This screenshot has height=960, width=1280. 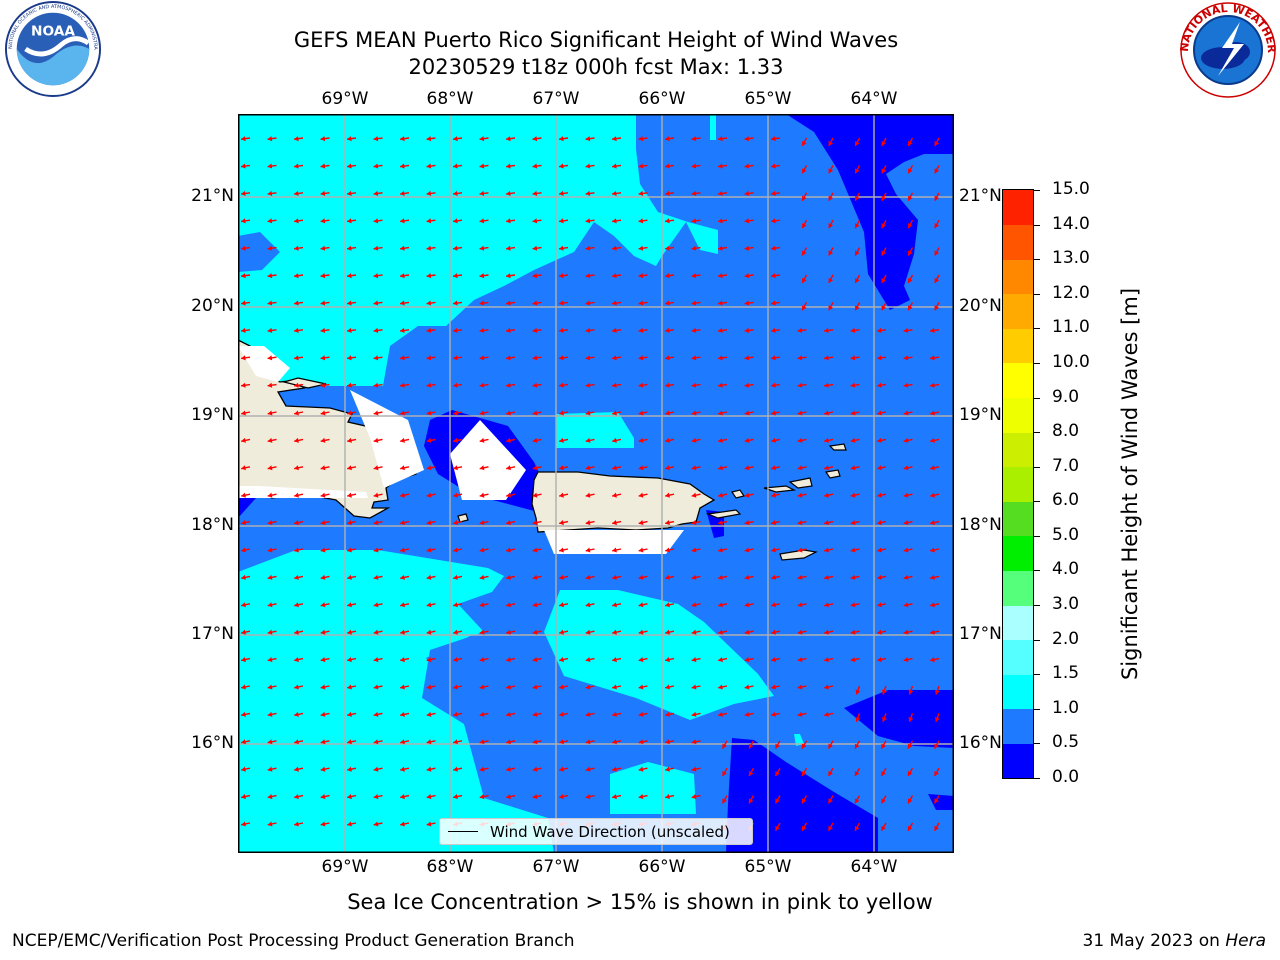 I want to click on colorbar-tick-label: 15.0, so click(x=1071, y=189).